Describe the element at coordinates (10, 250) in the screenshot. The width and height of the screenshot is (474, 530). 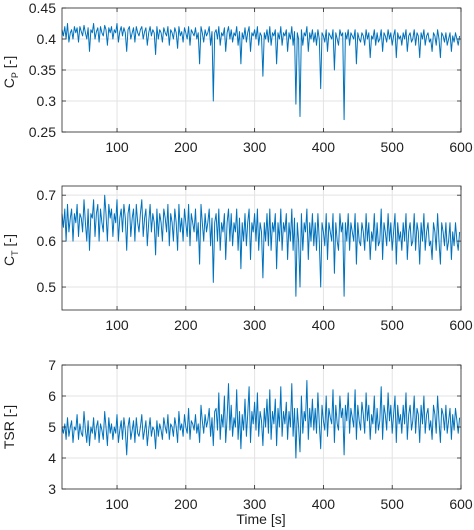
I see `ct-ylabel: CT [-]` at that location.